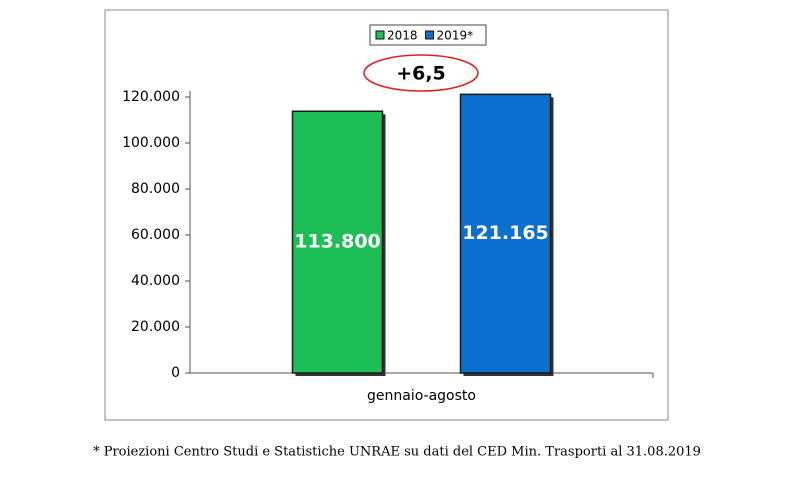  I want to click on x-tick-label: gennaio-agosto, so click(421, 396).